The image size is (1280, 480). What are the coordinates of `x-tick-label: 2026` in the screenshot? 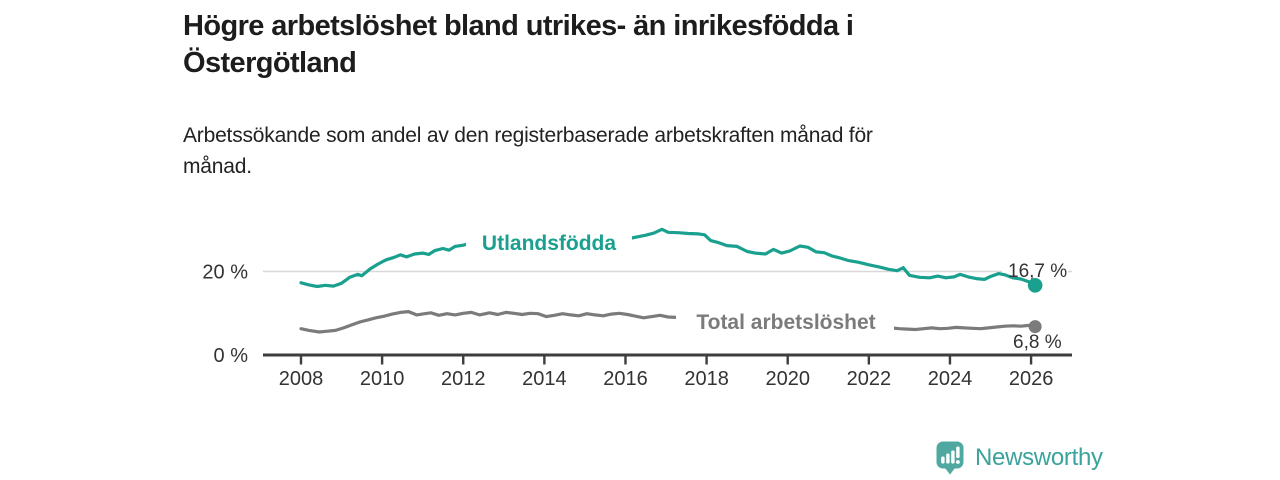 It's located at (1031, 379).